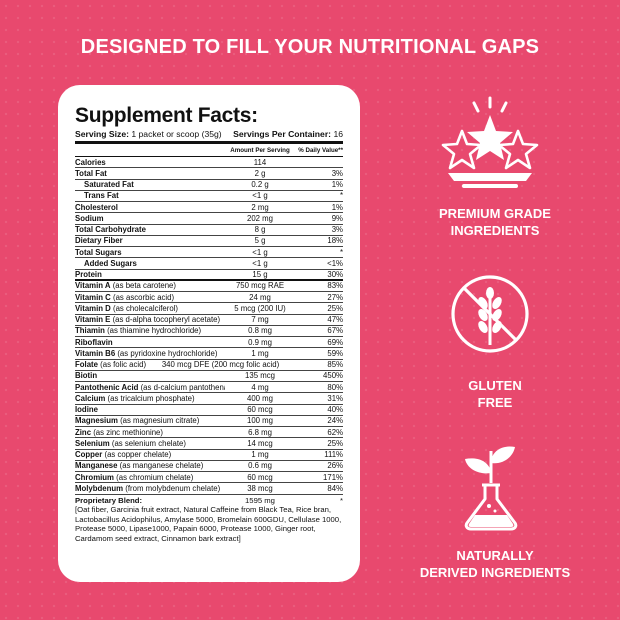  I want to click on headline: DESIGNED TO FILL YOUR NUTRITIONAL GAPS, so click(310, 47).